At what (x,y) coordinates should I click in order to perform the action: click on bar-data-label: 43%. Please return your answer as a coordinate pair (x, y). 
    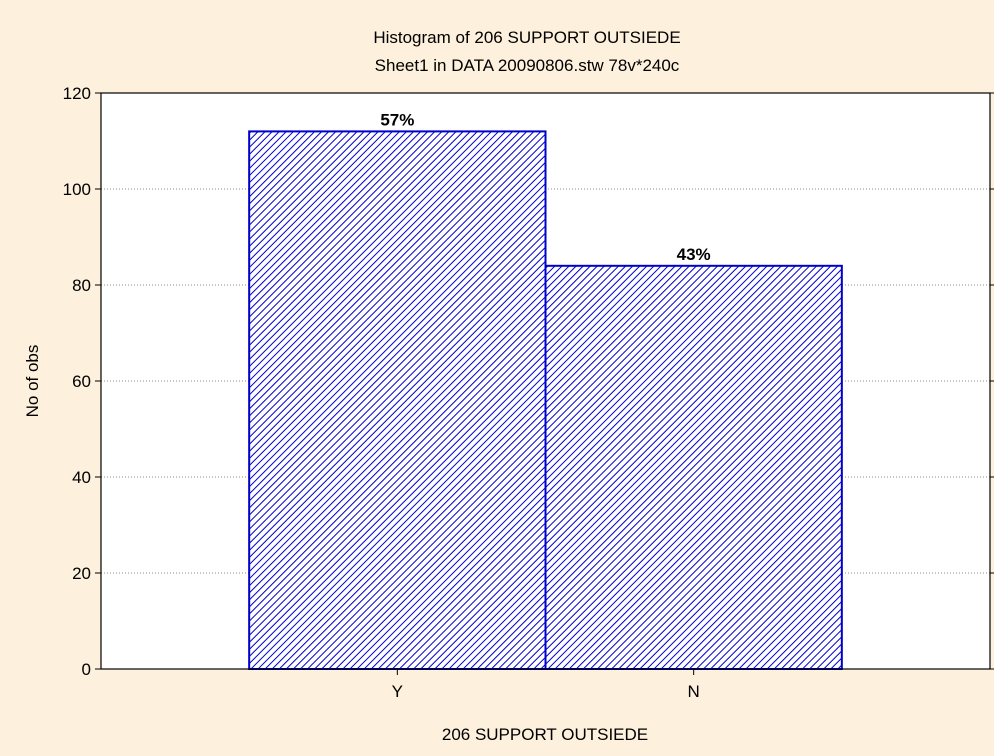
    Looking at the image, I should click on (694, 254).